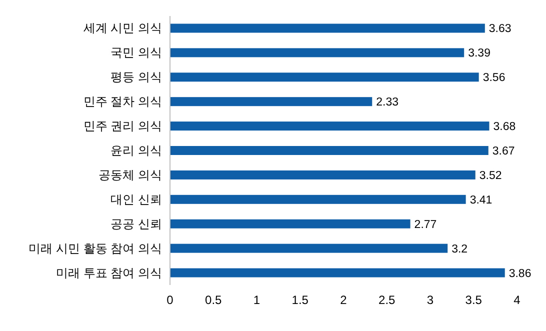 The image size is (546, 331). Describe the element at coordinates (517, 300) in the screenshot. I see `x-tick-label: 4` at that location.